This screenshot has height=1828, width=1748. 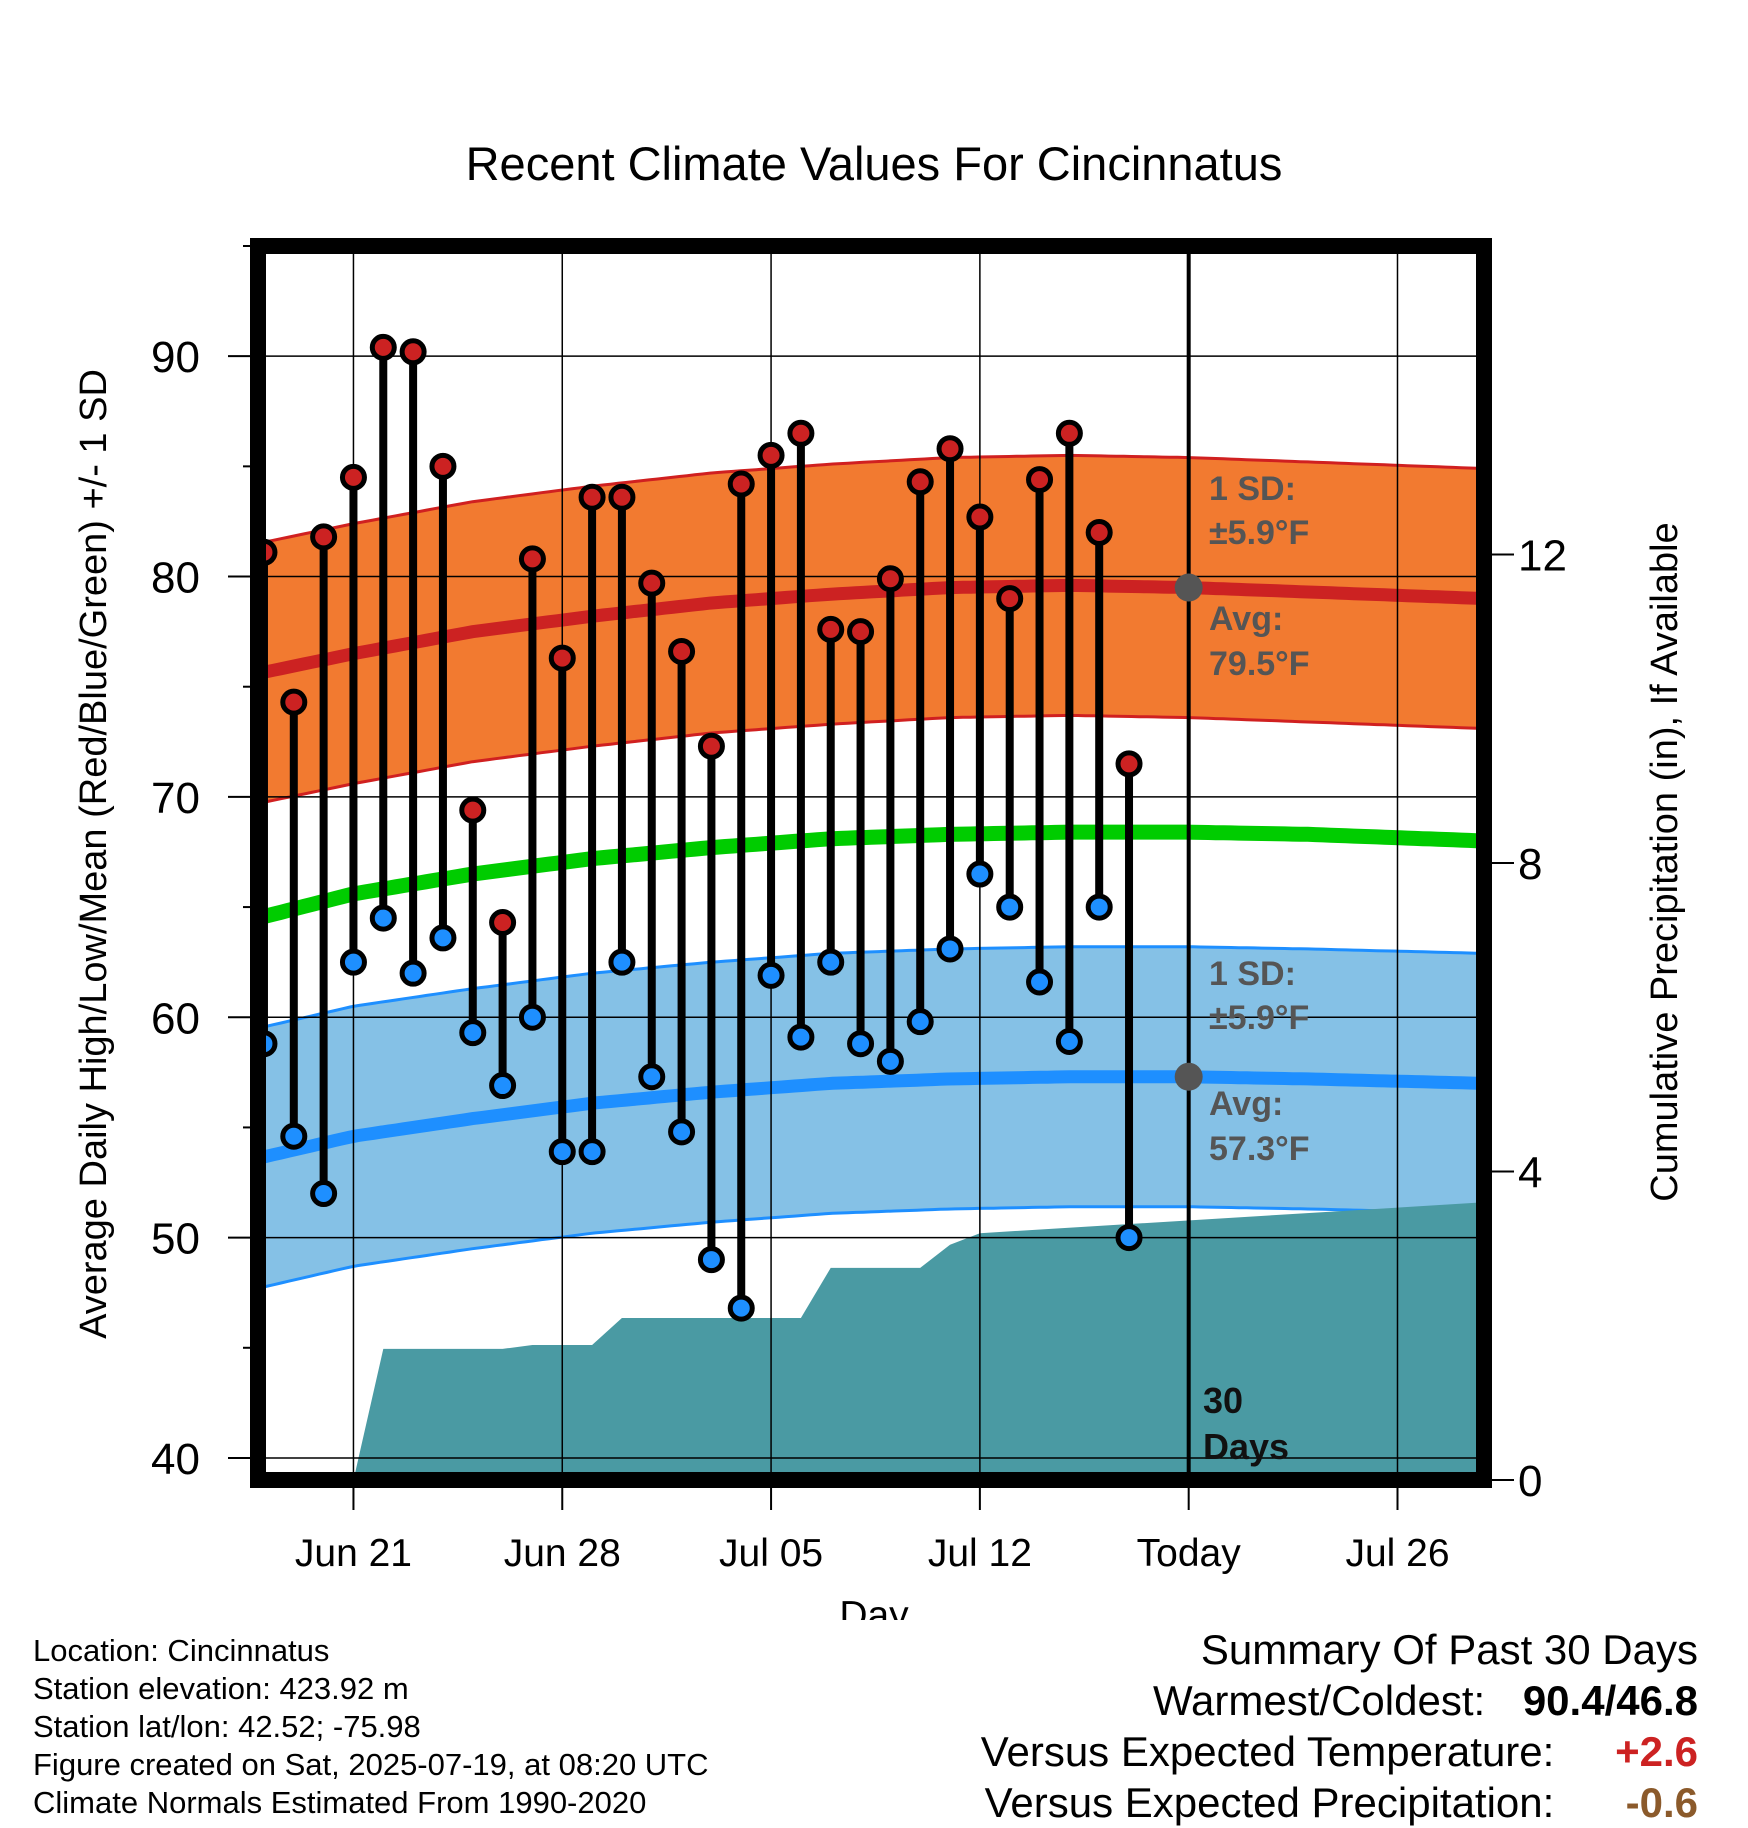 What do you see at coordinates (227, 1726) in the screenshot?
I see `info-latlon: Station lat/lon: 42.52; -75.98` at bounding box center [227, 1726].